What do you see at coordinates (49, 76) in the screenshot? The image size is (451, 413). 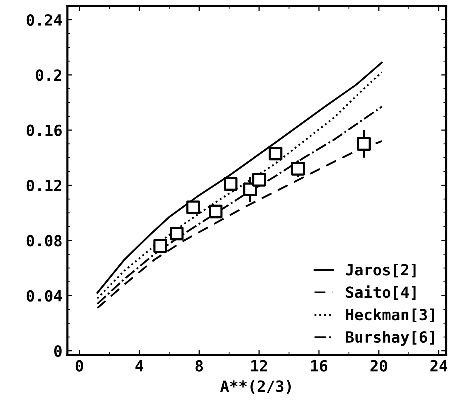 I see `y-tick-label: 0.2` at bounding box center [49, 76].